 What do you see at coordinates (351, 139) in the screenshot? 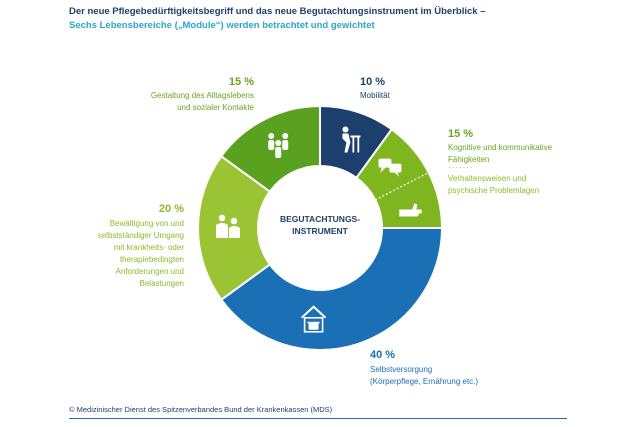
I see `walker-person-icon` at bounding box center [351, 139].